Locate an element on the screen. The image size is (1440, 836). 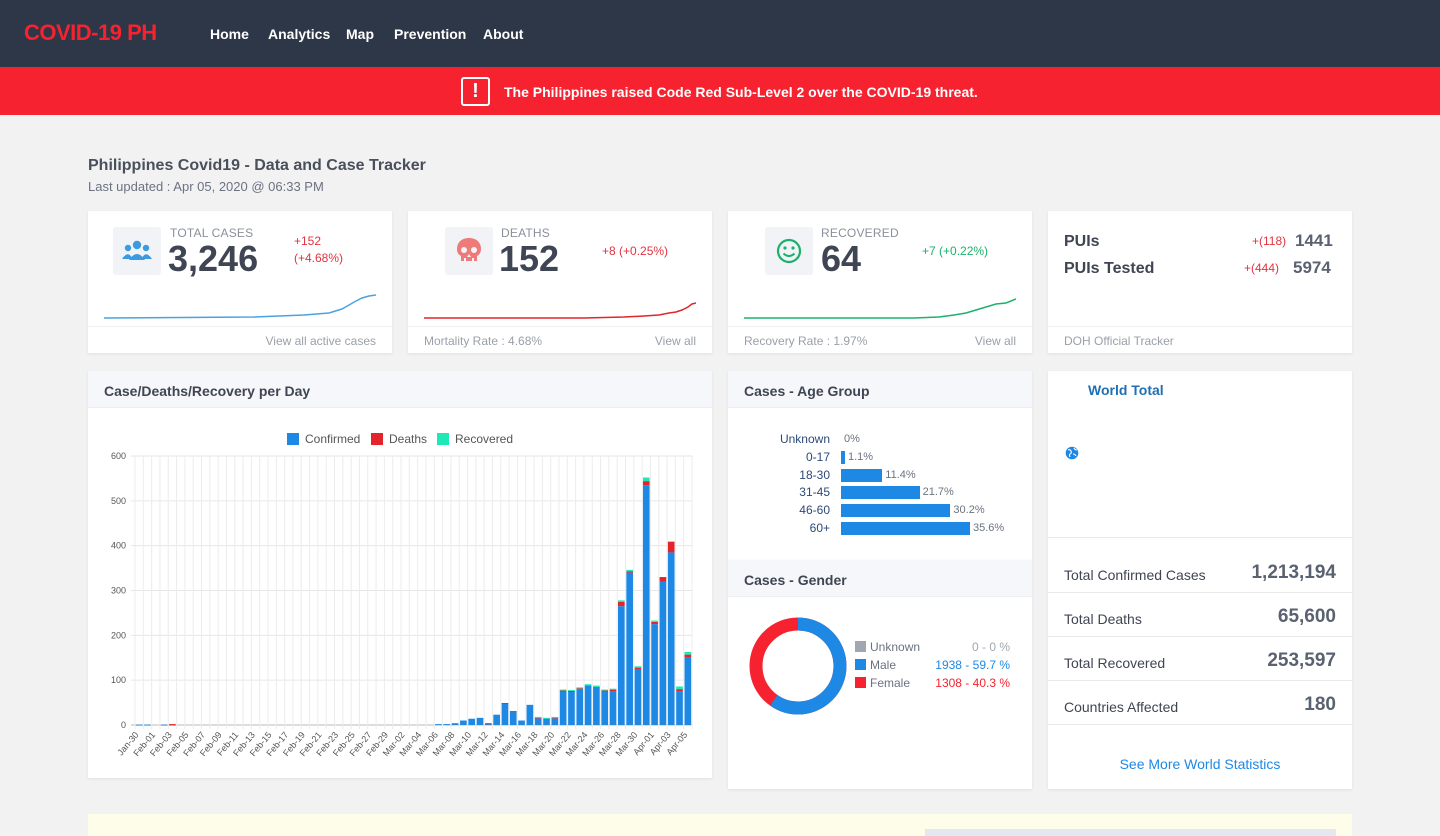
world-row-recovered: Total Recovered 253,597 is located at coordinates (1200, 659).